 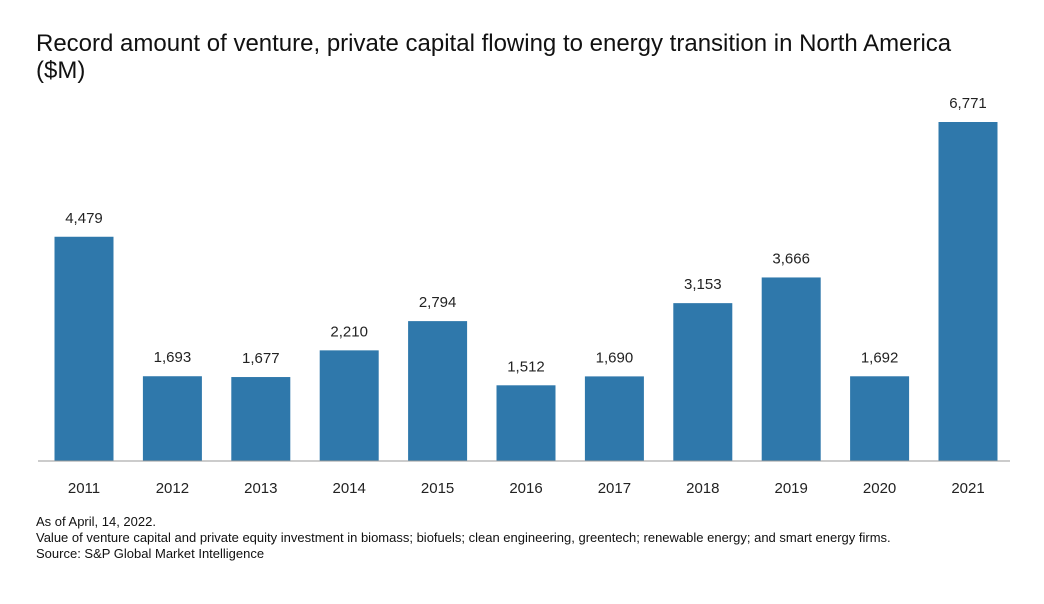 What do you see at coordinates (615, 357) in the screenshot?
I see `value-label-2017: 1,690` at bounding box center [615, 357].